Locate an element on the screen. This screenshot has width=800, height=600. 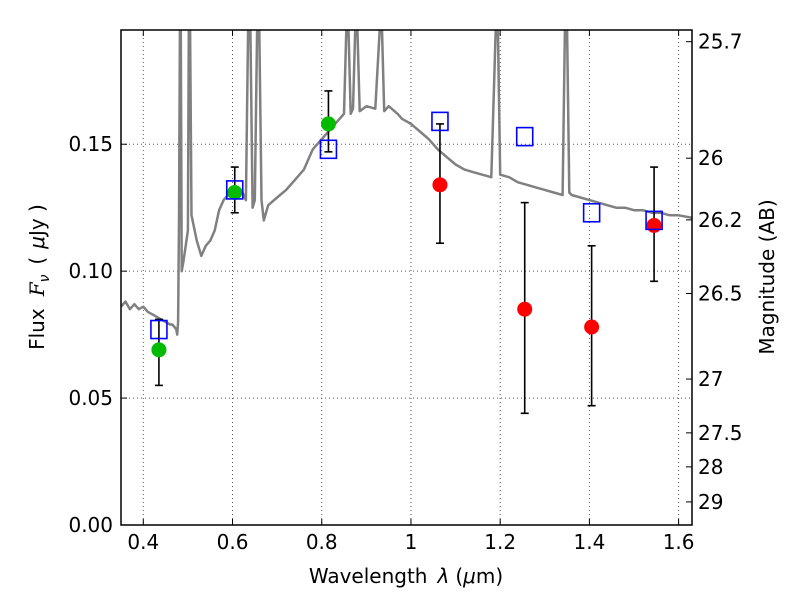
y2-tick-label: 26.2 is located at coordinates (720, 220).